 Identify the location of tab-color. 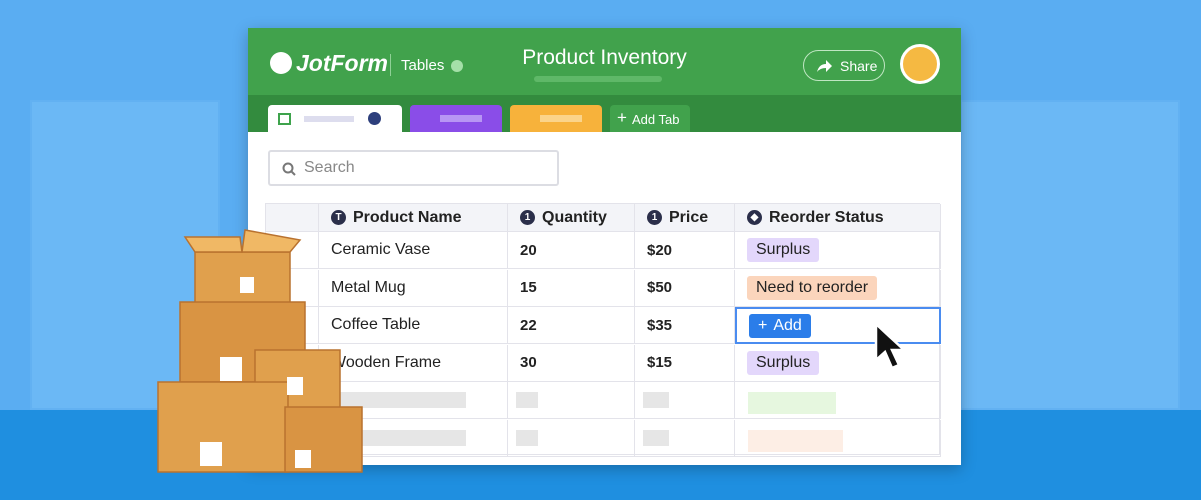
(374, 118).